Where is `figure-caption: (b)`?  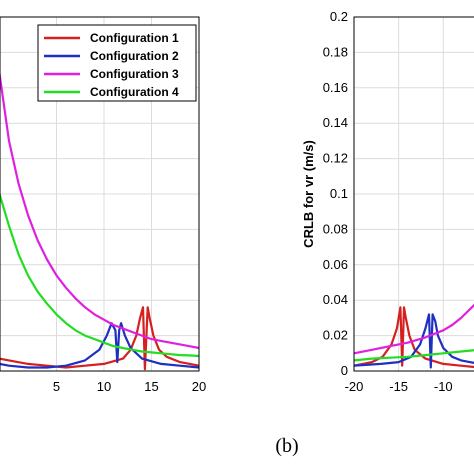 figure-caption: (b) is located at coordinates (286, 446).